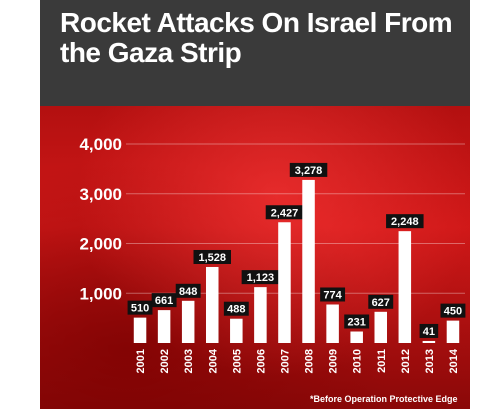 The height and width of the screenshot is (409, 500). I want to click on data-label: 2,427, so click(285, 213).